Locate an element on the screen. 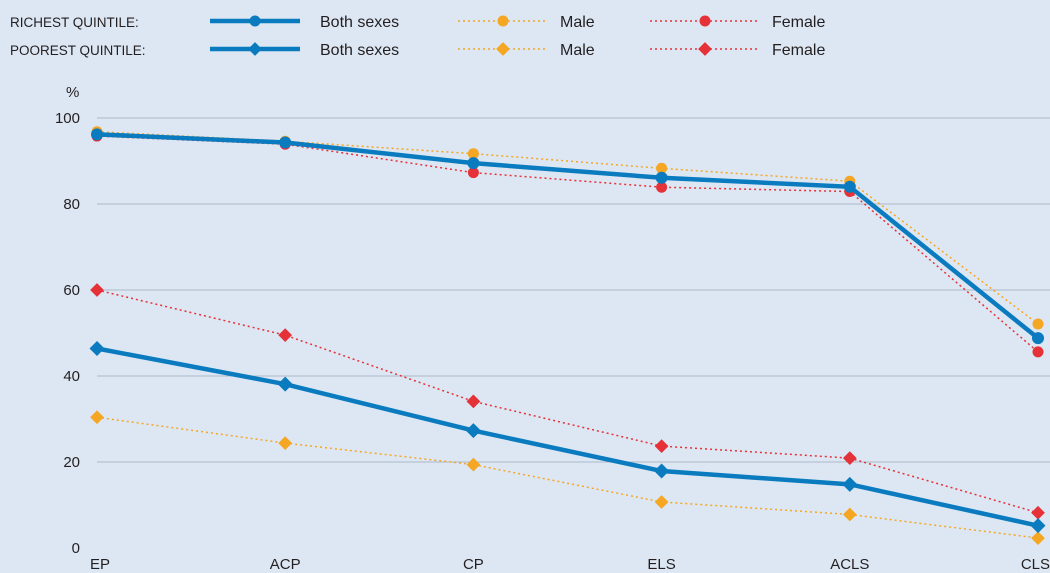 Image resolution: width=1050 pixels, height=573 pixels. legend-entry-richest-male: Male is located at coordinates (526, 22).